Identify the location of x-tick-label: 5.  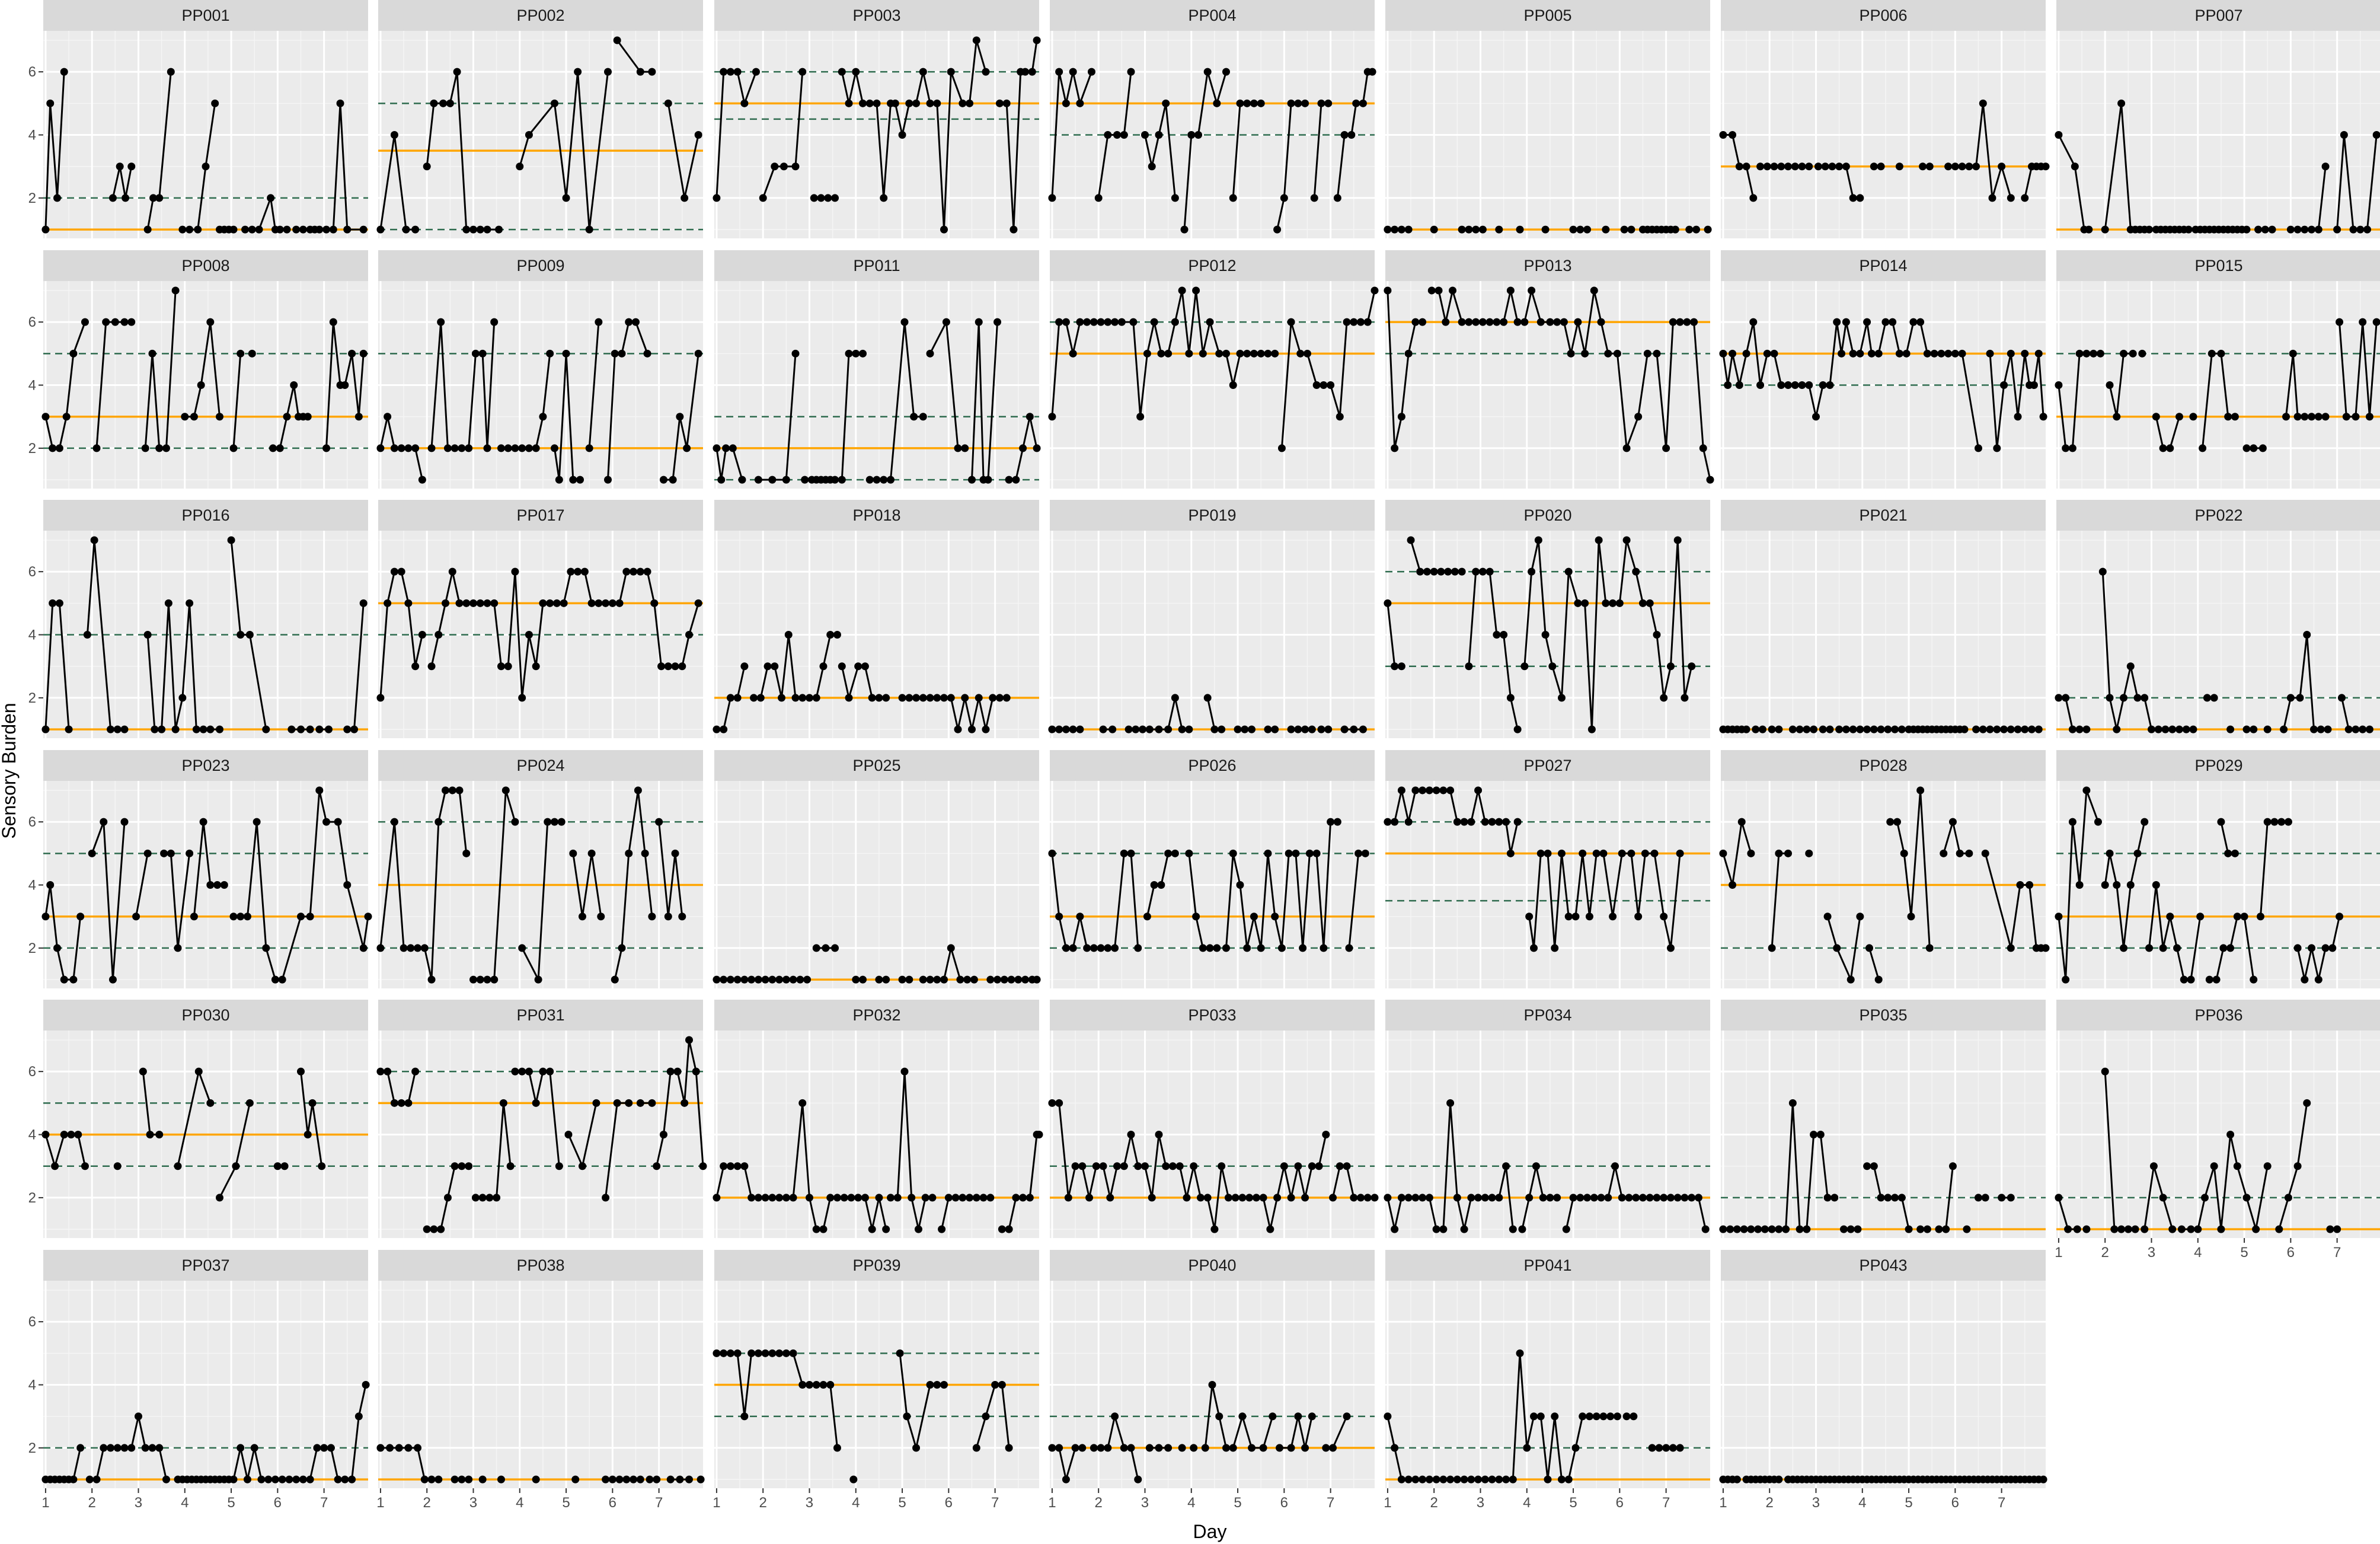
(1237, 1503).